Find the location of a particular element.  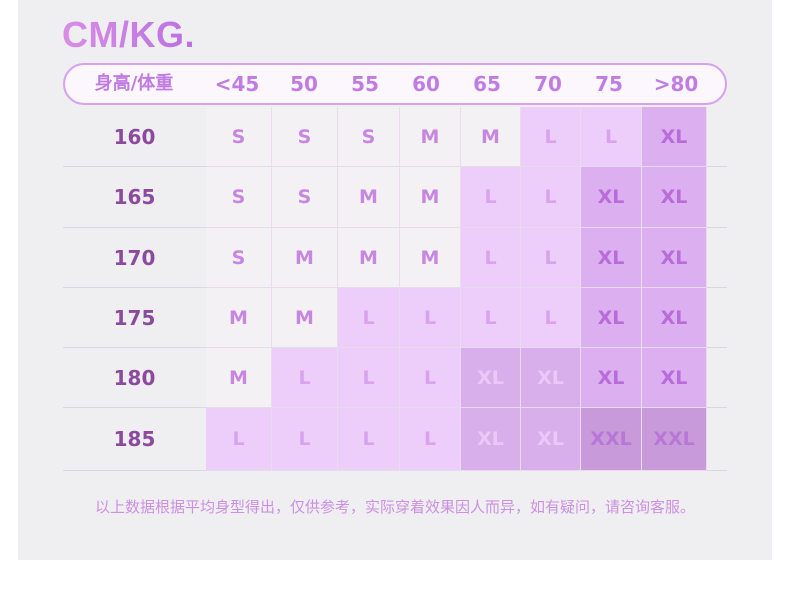

column-header: 60 is located at coordinates (426, 84).